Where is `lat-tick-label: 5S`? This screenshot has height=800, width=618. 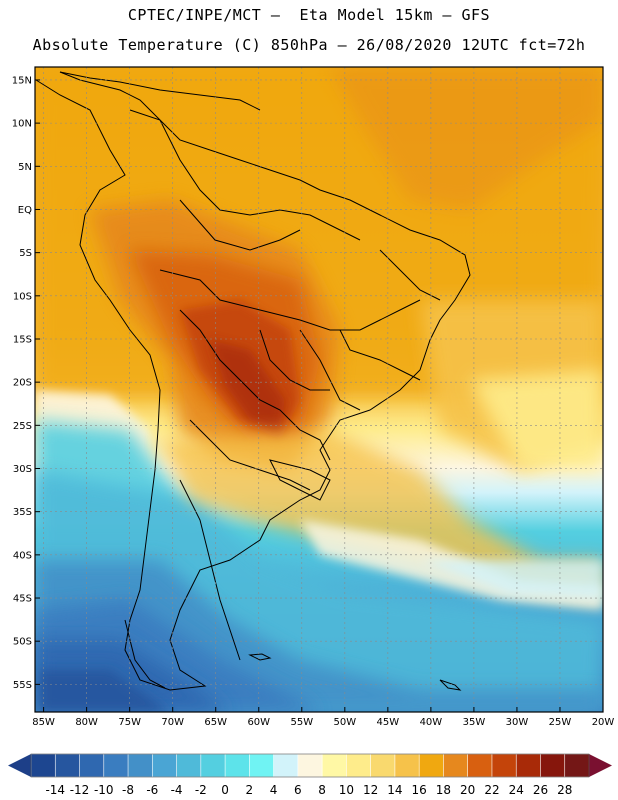
lat-tick-label: 5S is located at coordinates (25, 253).